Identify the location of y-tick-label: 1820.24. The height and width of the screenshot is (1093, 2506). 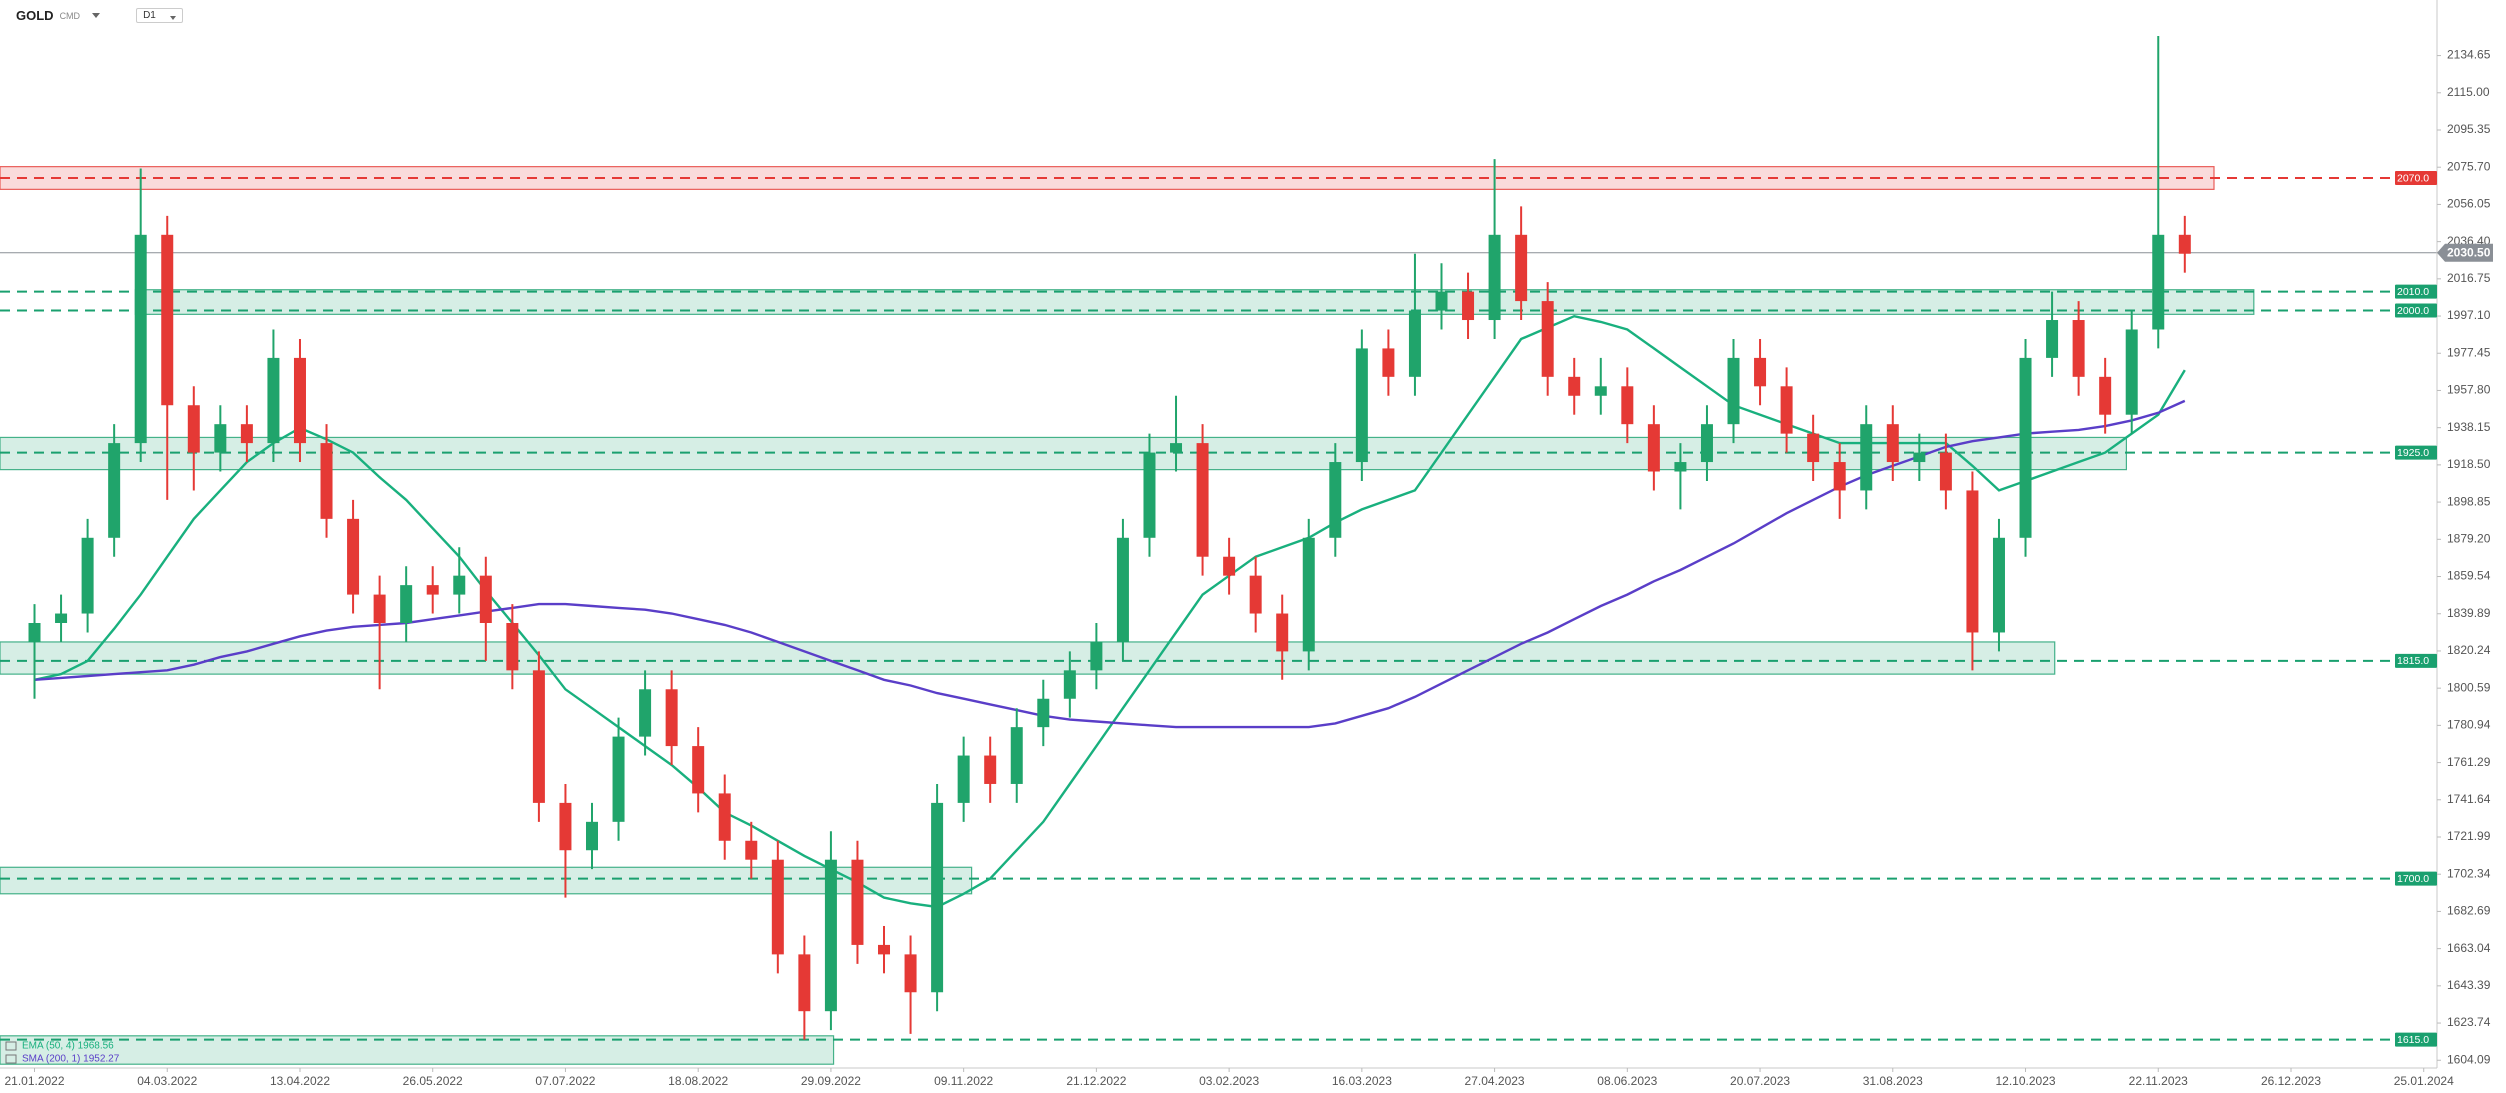
(2469, 650).